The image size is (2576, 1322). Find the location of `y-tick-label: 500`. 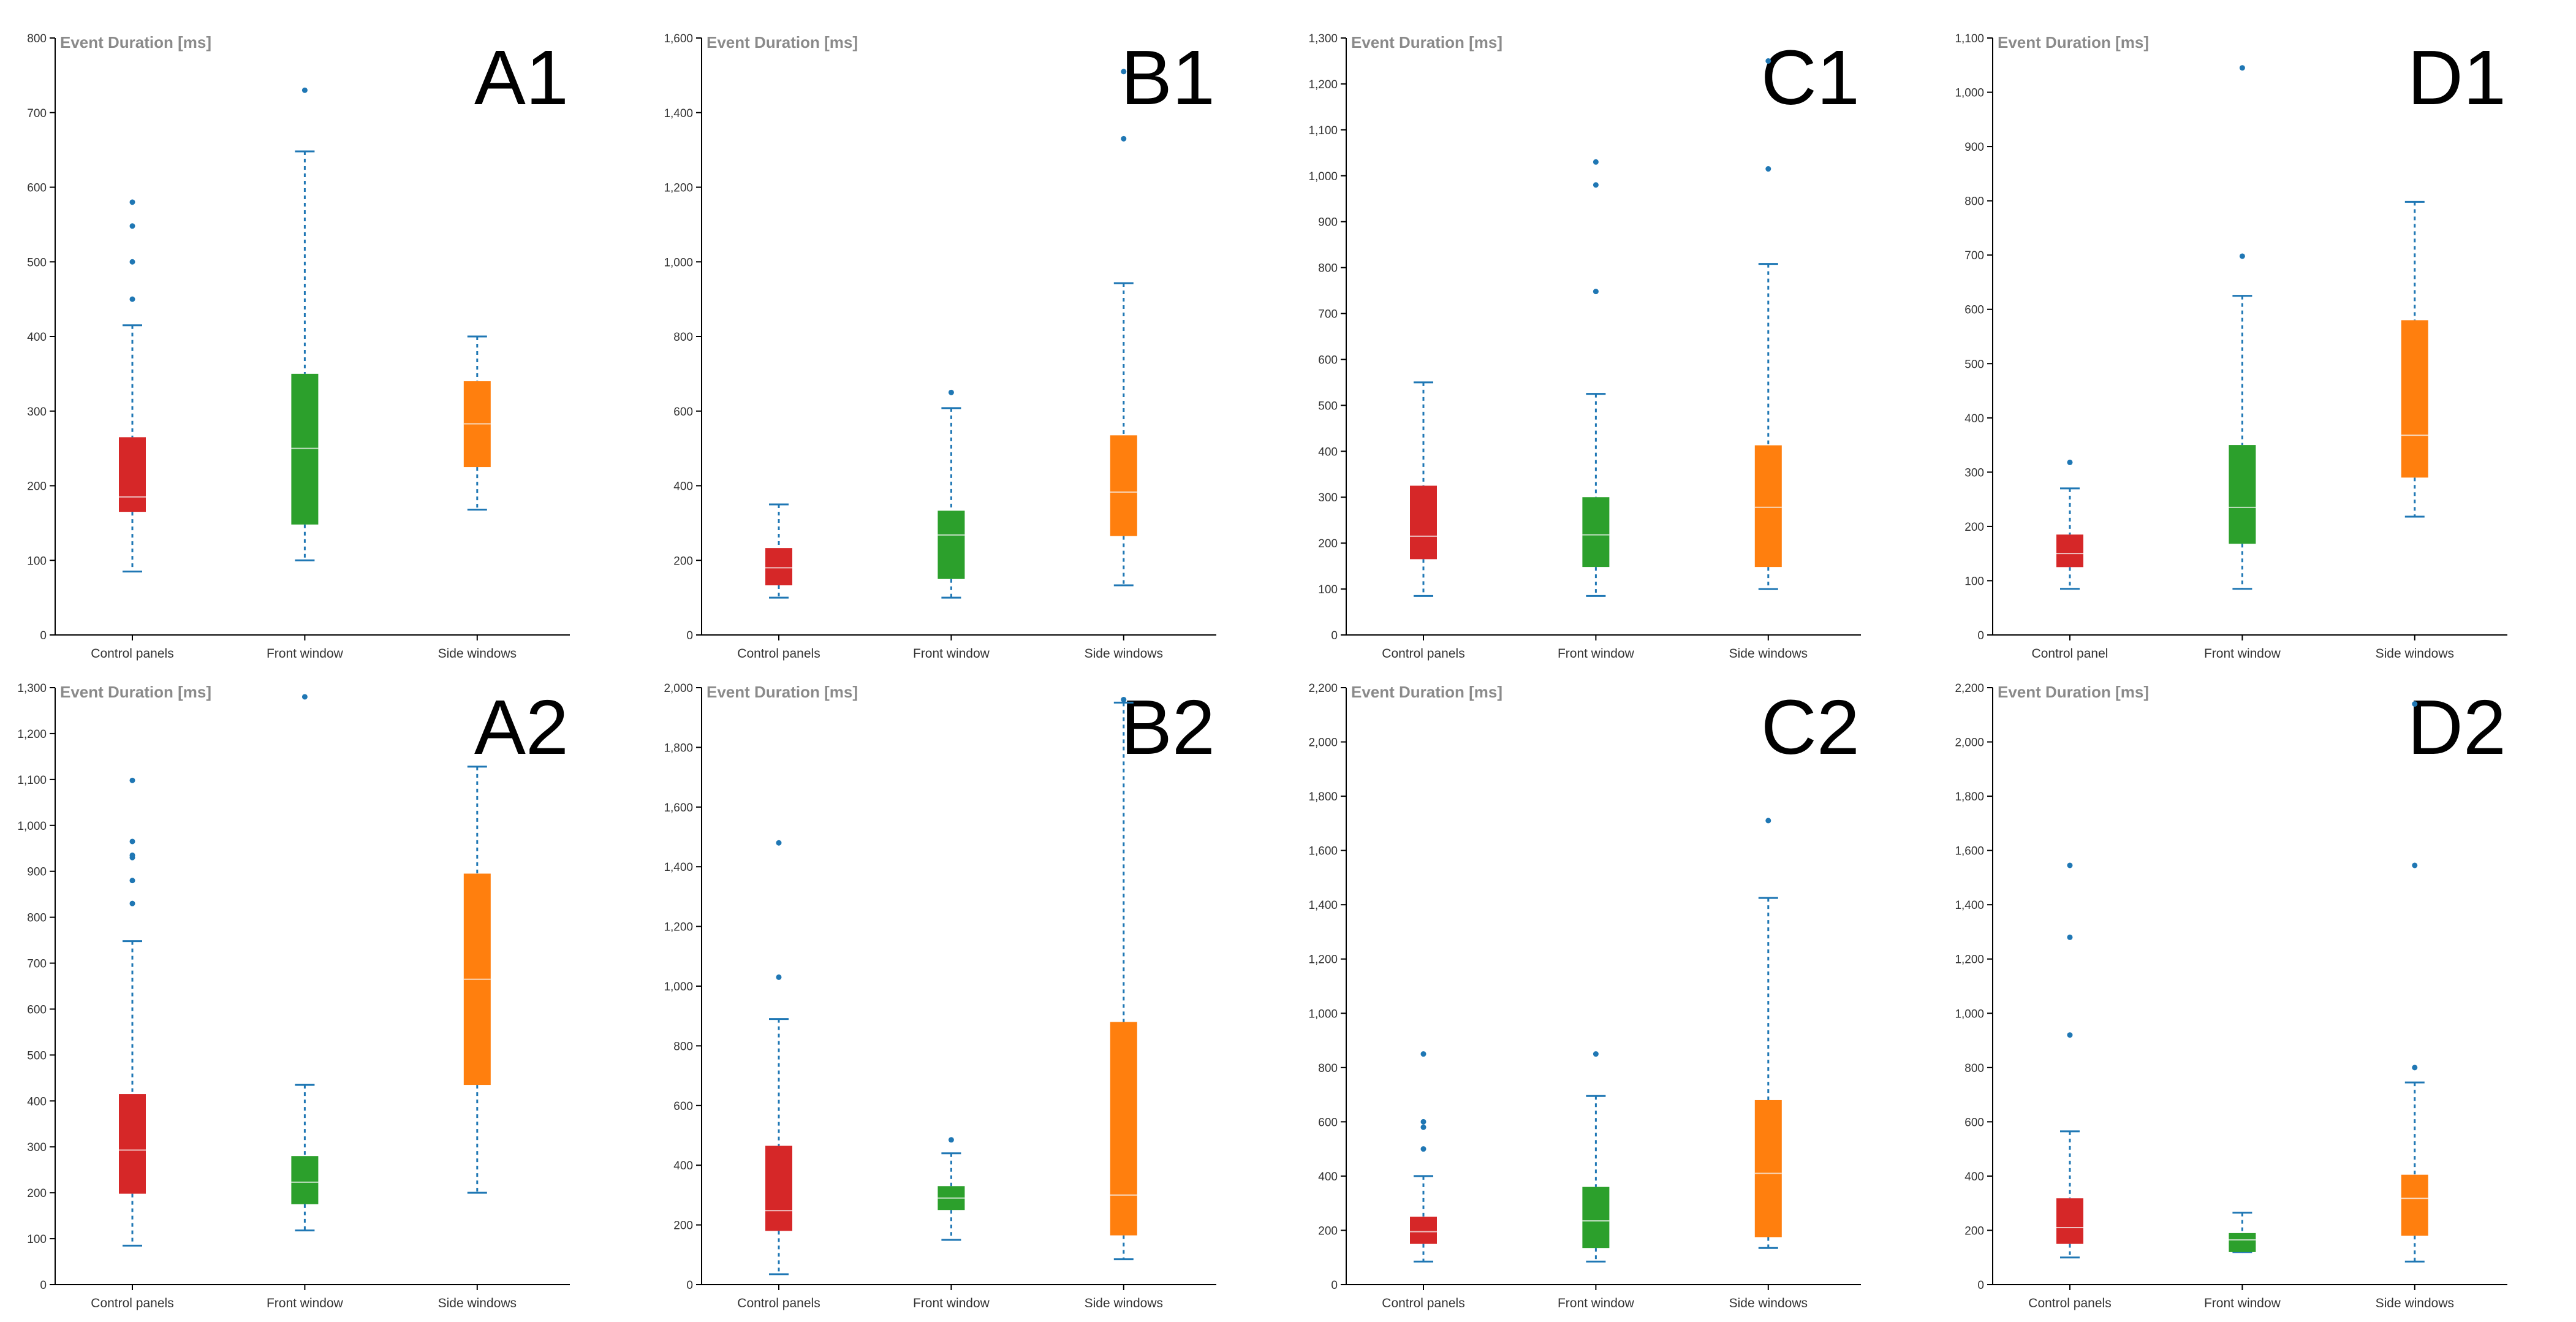

y-tick-label: 500 is located at coordinates (1328, 406).